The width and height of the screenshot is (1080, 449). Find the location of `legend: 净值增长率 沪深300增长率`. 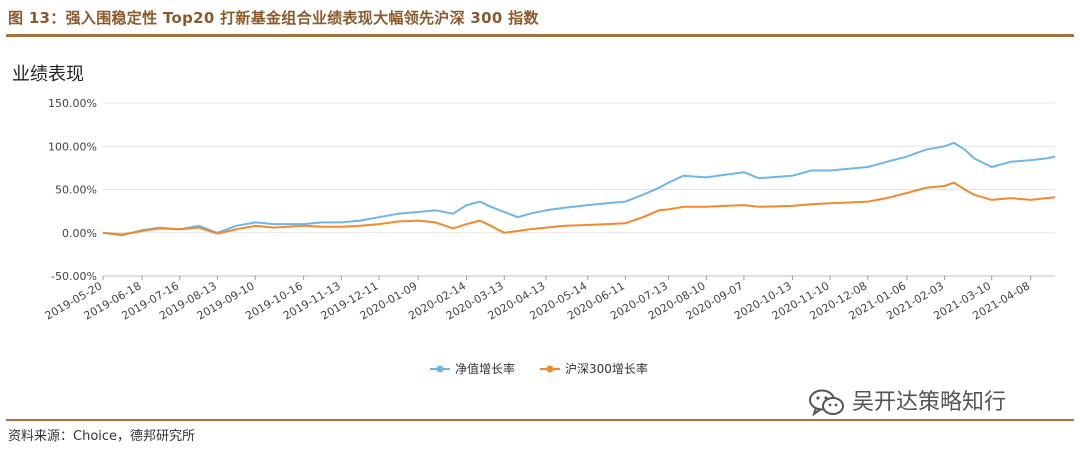

legend: 净值增长率 沪深300增长率 is located at coordinates (539, 368).